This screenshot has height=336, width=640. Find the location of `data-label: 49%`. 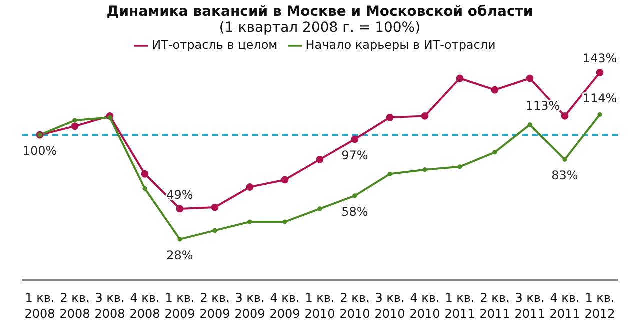

data-label: 49% is located at coordinates (180, 195).